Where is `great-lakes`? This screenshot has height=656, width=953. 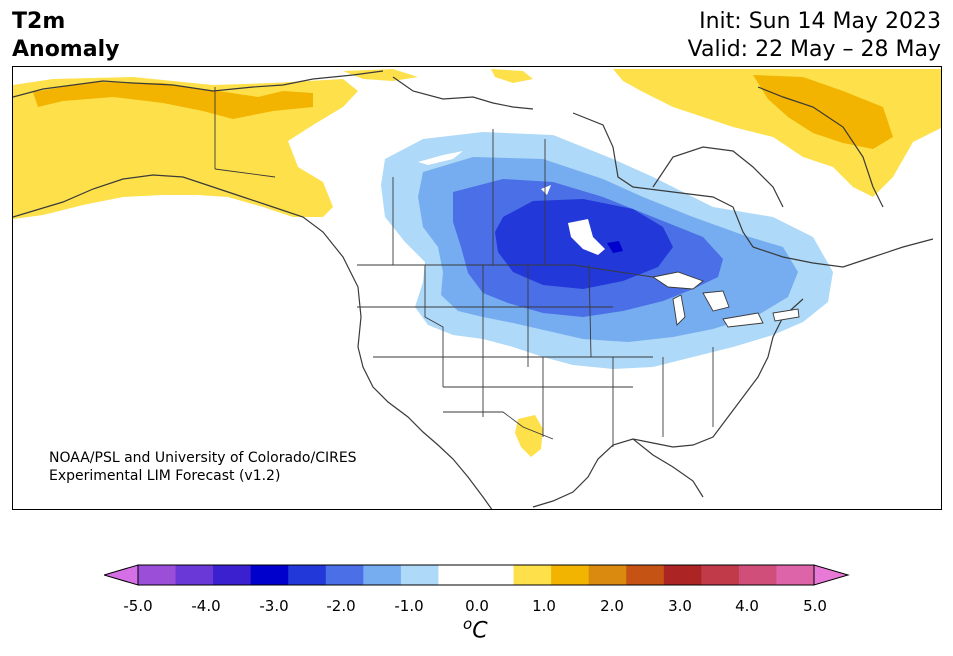
great-lakes is located at coordinates (725, 299).